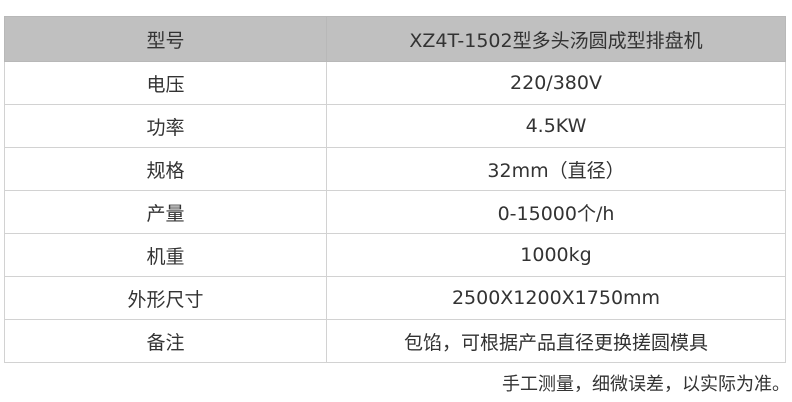 Image resolution: width=792 pixels, height=402 pixels. Describe the element at coordinates (165, 341) in the screenshot. I see `row-label: 备注` at that location.